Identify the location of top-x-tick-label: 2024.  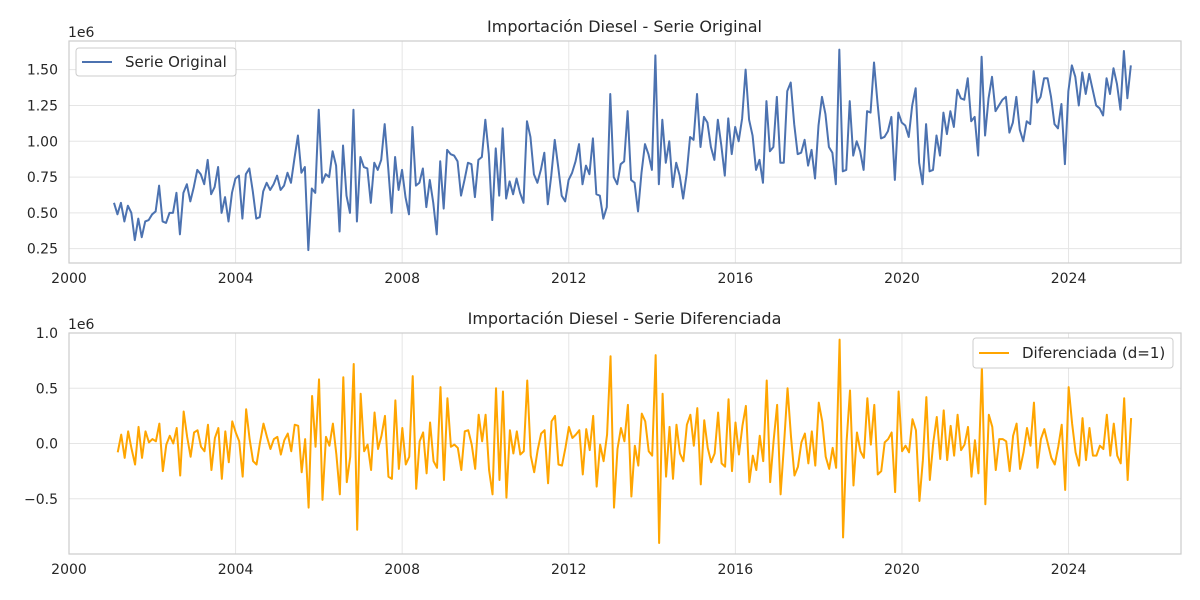
(1069, 279).